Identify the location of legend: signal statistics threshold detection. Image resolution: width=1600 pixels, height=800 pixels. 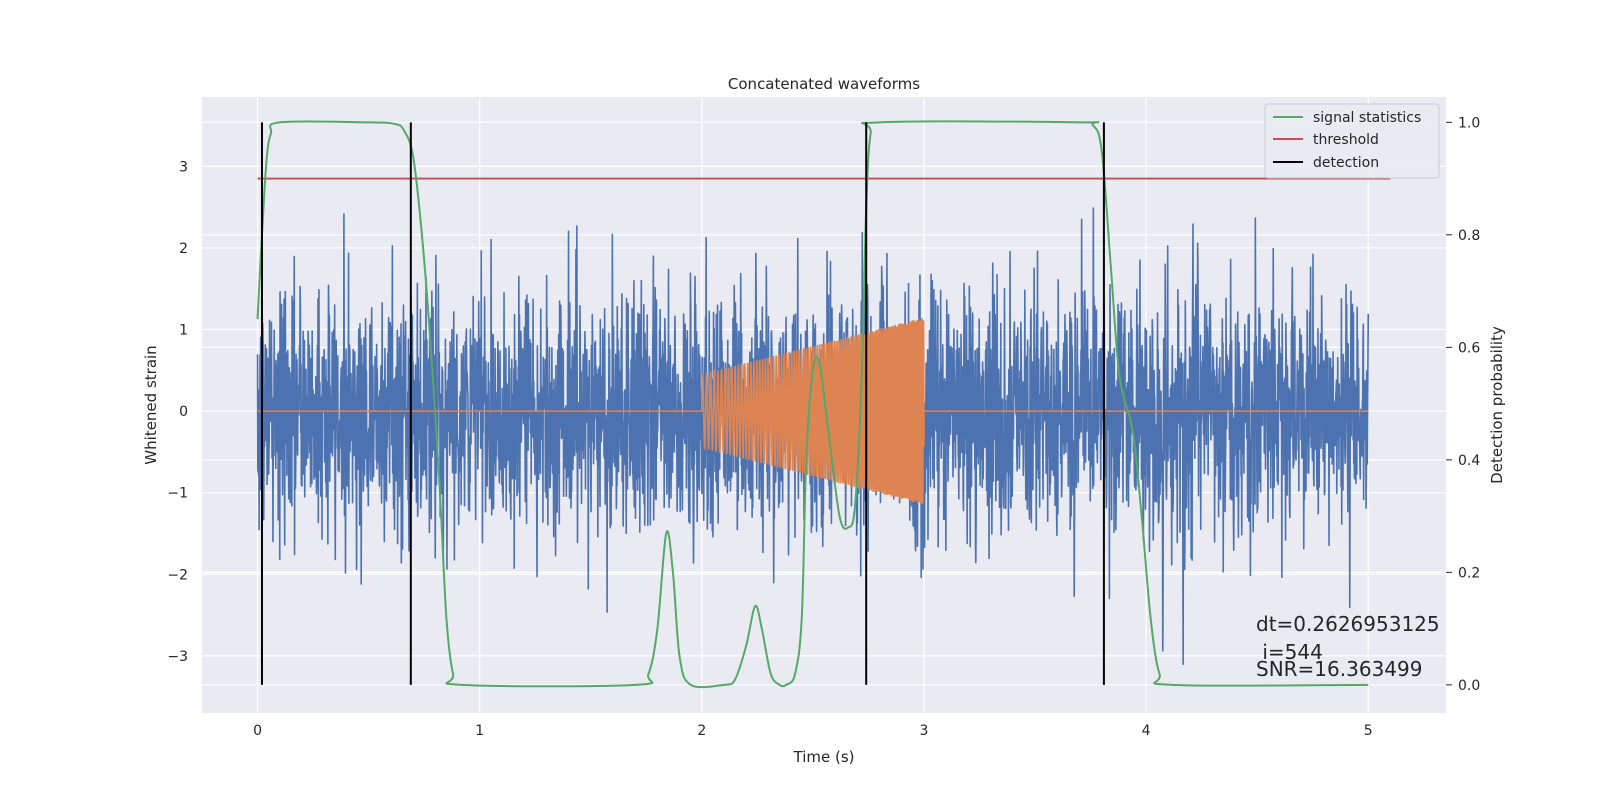
(1352, 141).